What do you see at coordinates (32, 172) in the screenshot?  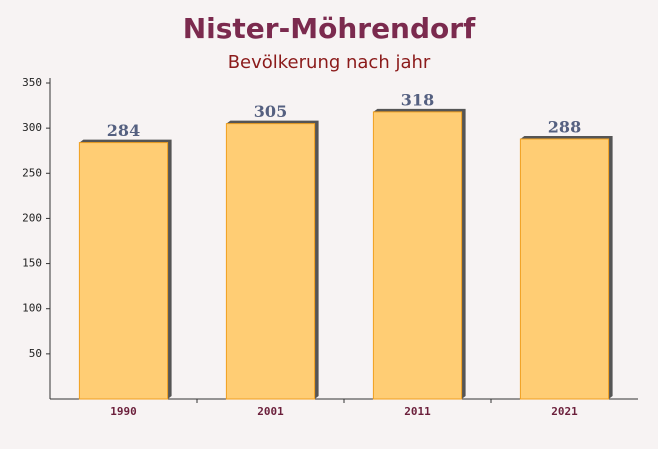 I see `y-tick-label: 250` at bounding box center [32, 172].